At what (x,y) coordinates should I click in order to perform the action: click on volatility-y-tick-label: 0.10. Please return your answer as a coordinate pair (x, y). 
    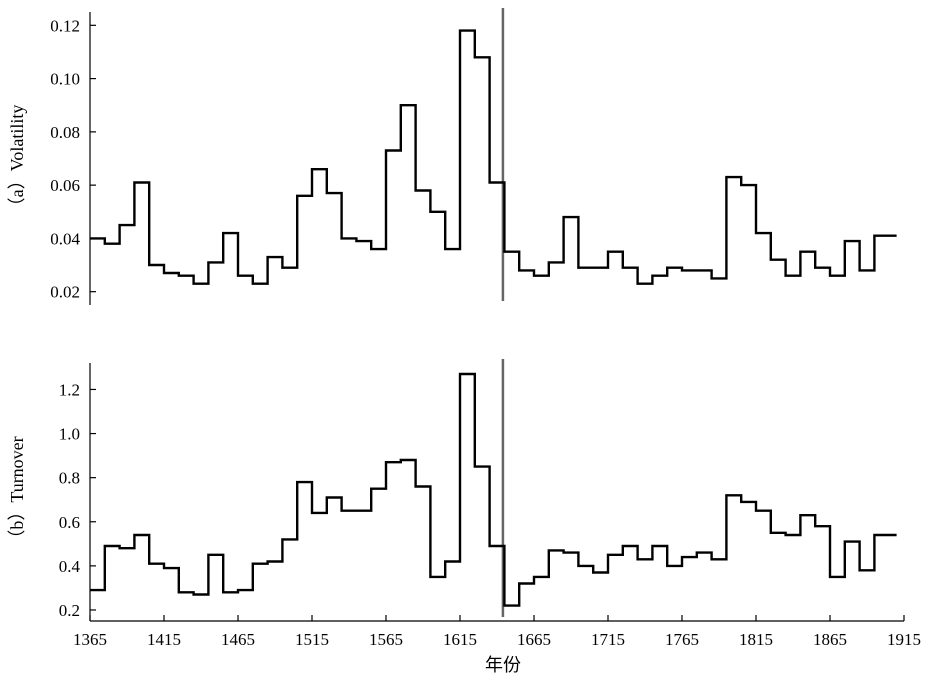
    Looking at the image, I should click on (65, 79).